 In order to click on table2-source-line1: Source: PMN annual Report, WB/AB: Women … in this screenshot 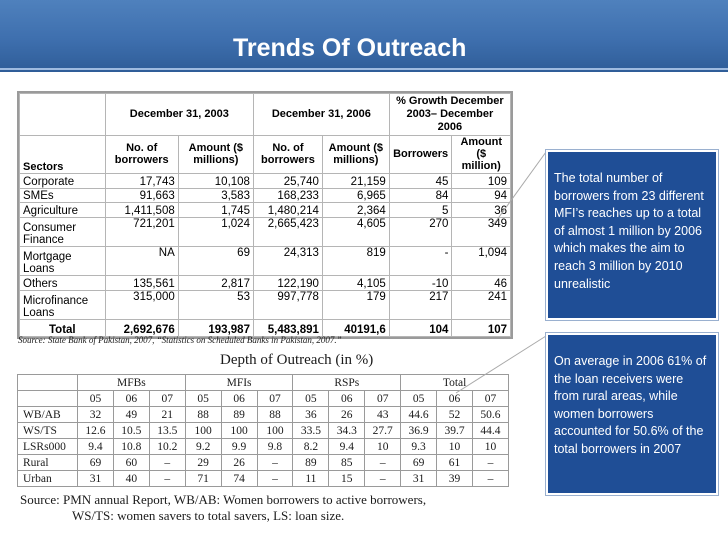, I will do `click(223, 499)`.